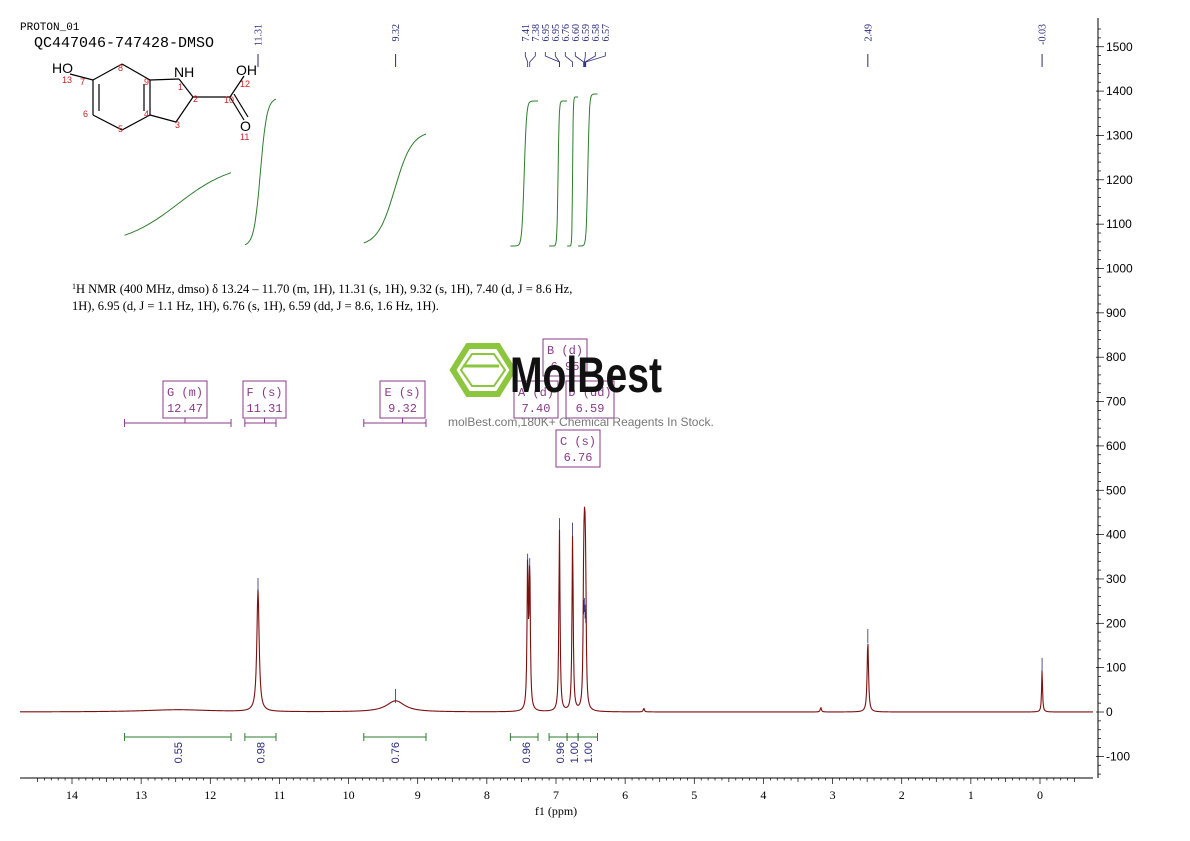 The height and width of the screenshot is (841, 1190). I want to click on peak-label: 2.49, so click(868, 33).